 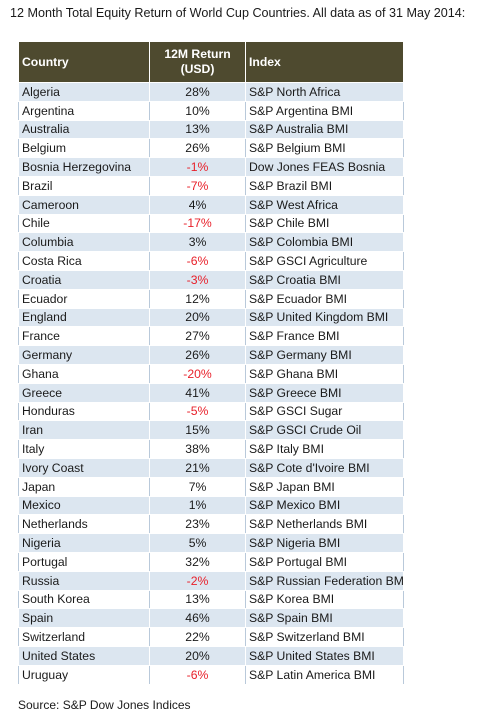 I want to click on table-row: Ghana -20% S&P Ghana BMI, so click(x=211, y=373).